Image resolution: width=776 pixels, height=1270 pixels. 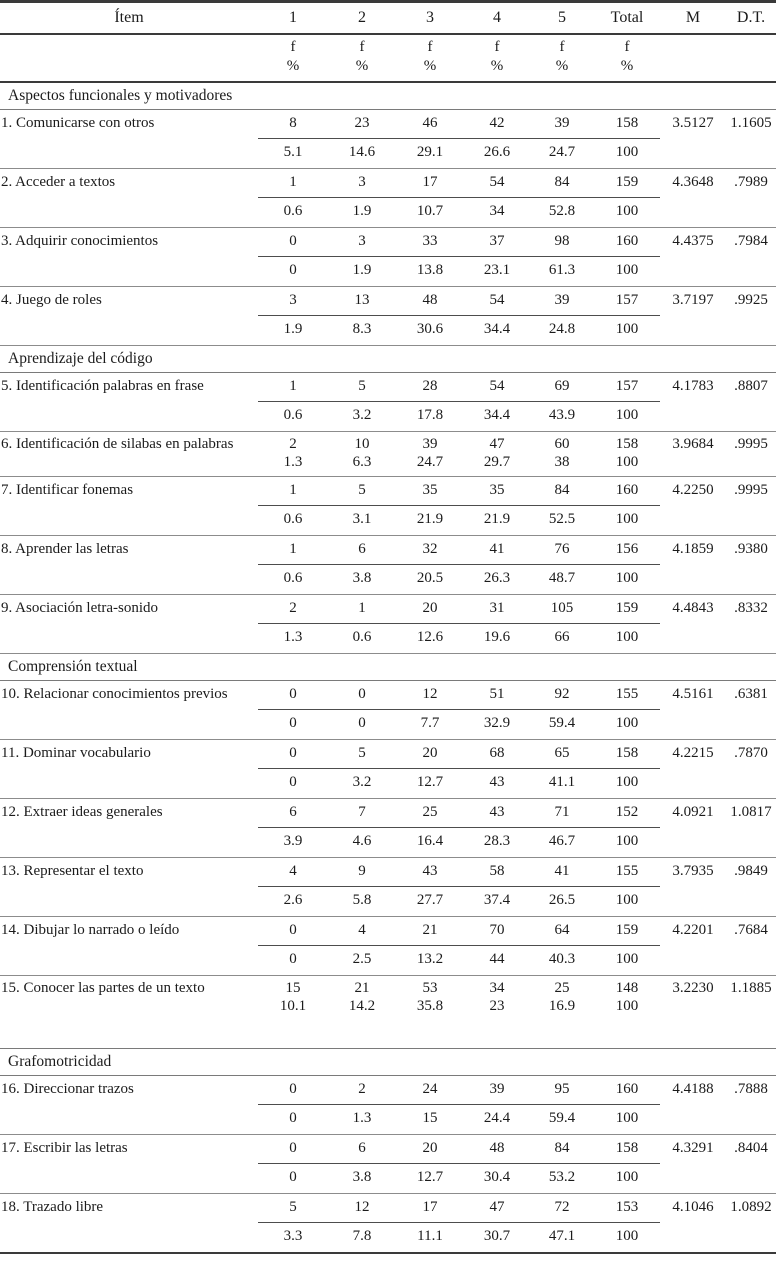 What do you see at coordinates (362, 465) in the screenshot?
I see `percentage-cell: 6.3` at bounding box center [362, 465].